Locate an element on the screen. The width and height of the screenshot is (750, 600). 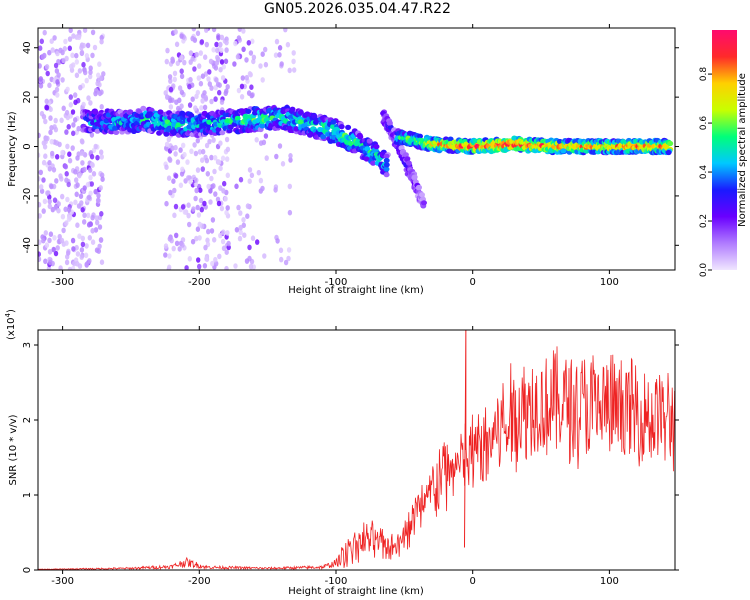
snr-scale-exponent: 4 is located at coordinates (8, 314).